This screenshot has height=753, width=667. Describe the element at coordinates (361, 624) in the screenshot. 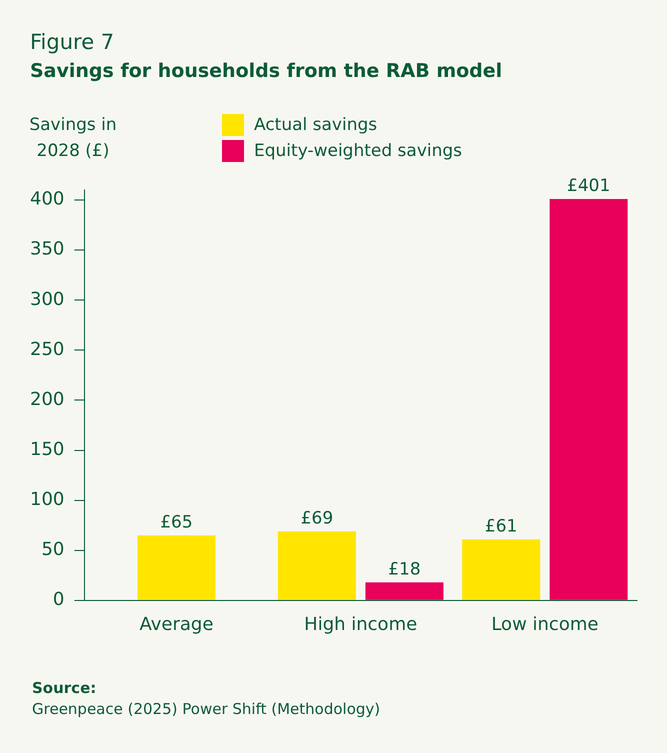

I see `x-tick-label: High income` at that location.